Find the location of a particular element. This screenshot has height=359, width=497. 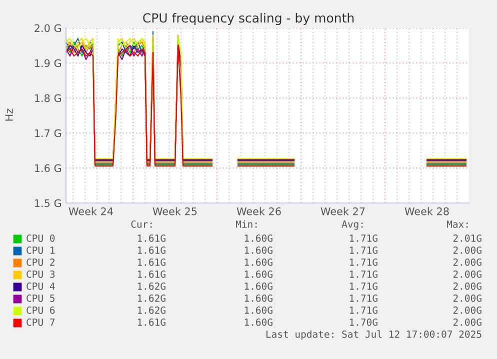

text: Avg: is located at coordinates (352, 225).